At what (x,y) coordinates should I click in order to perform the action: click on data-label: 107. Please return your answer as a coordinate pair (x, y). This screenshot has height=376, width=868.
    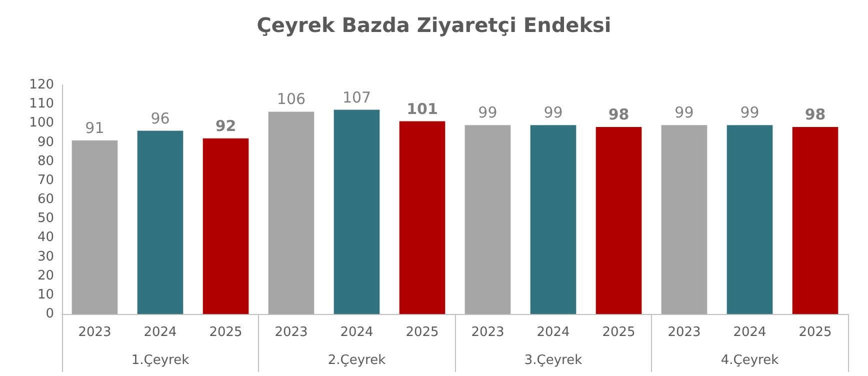
    Looking at the image, I should click on (357, 97).